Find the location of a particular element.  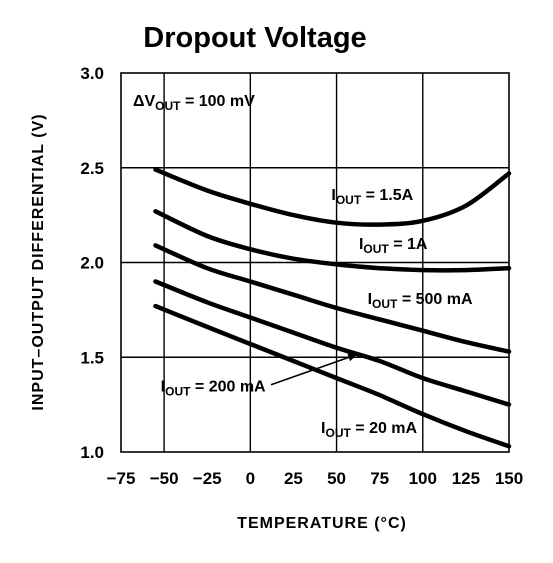

y-tick-label: 2.5 is located at coordinates (92, 168).